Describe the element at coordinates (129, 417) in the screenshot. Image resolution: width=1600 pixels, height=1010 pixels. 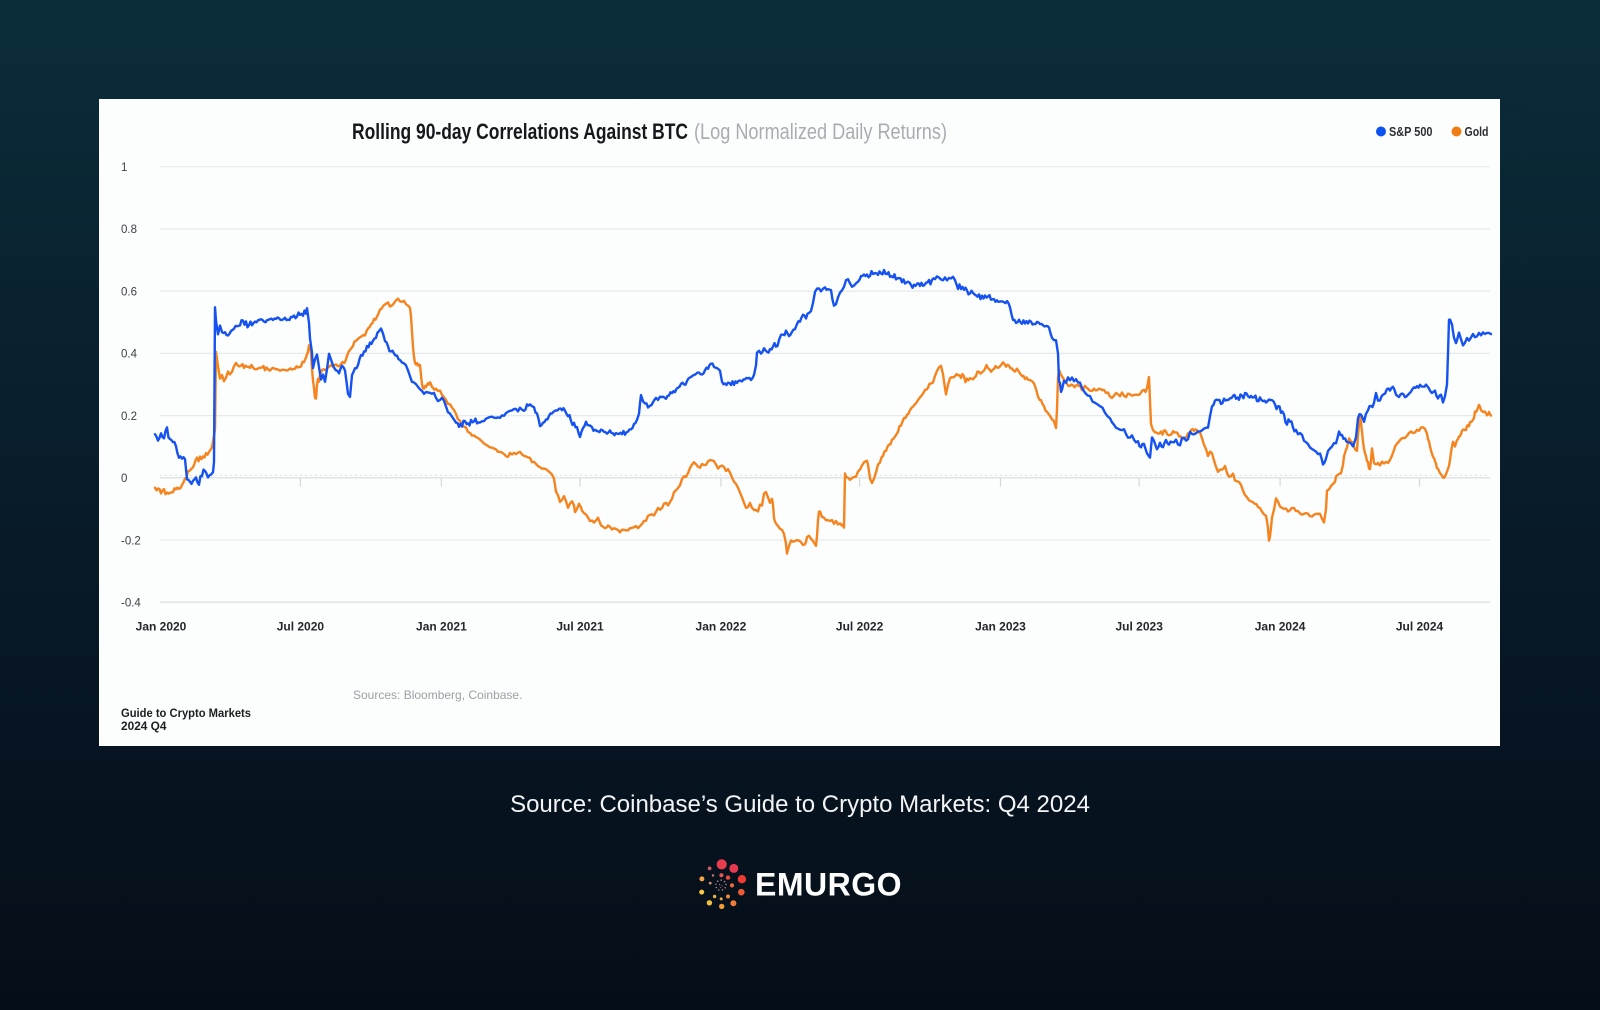
I see `svg-text: 0.2` at that location.